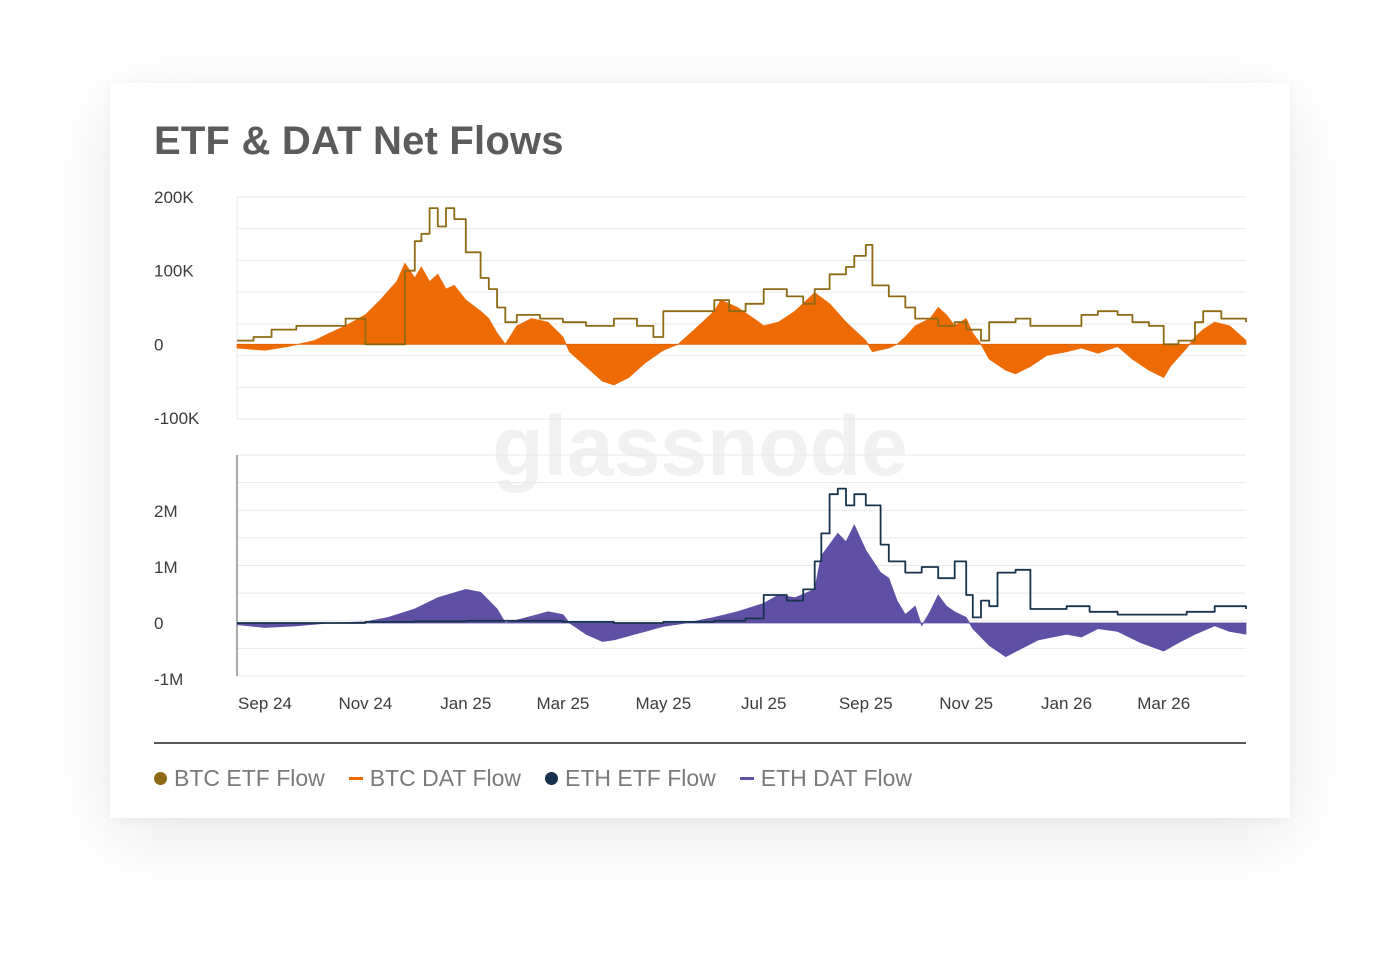 Image resolution: width=1400 pixels, height=955 pixels. What do you see at coordinates (966, 703) in the screenshot?
I see `x-tick-label: Nov 25` at bounding box center [966, 703].